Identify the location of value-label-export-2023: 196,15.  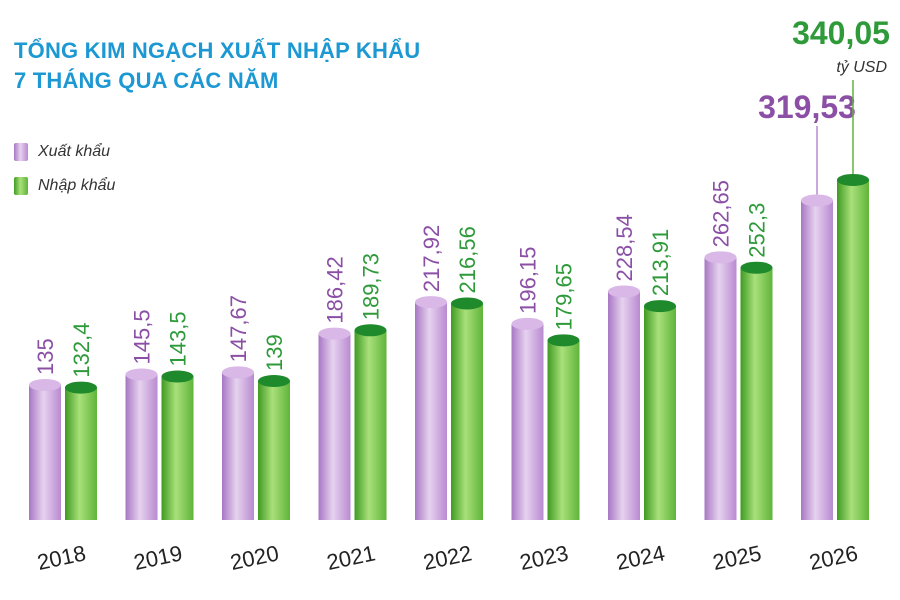
(528, 280).